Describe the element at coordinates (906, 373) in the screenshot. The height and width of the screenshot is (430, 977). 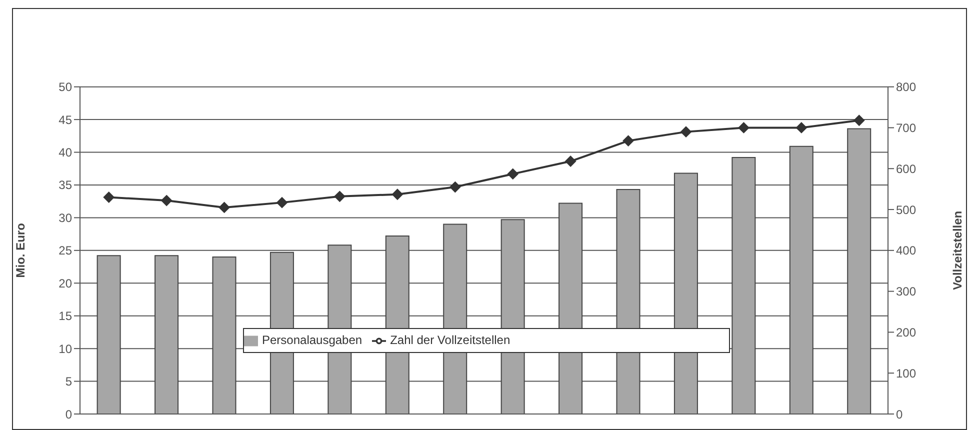
I see `y2-tick-label: 100` at that location.